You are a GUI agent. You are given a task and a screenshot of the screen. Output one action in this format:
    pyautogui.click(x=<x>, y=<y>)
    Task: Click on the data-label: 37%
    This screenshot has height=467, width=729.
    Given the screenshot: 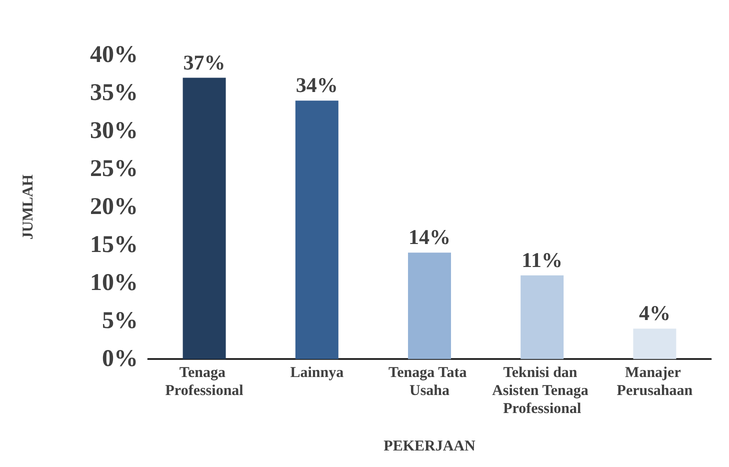 What is the action you would take?
    pyautogui.click(x=204, y=62)
    